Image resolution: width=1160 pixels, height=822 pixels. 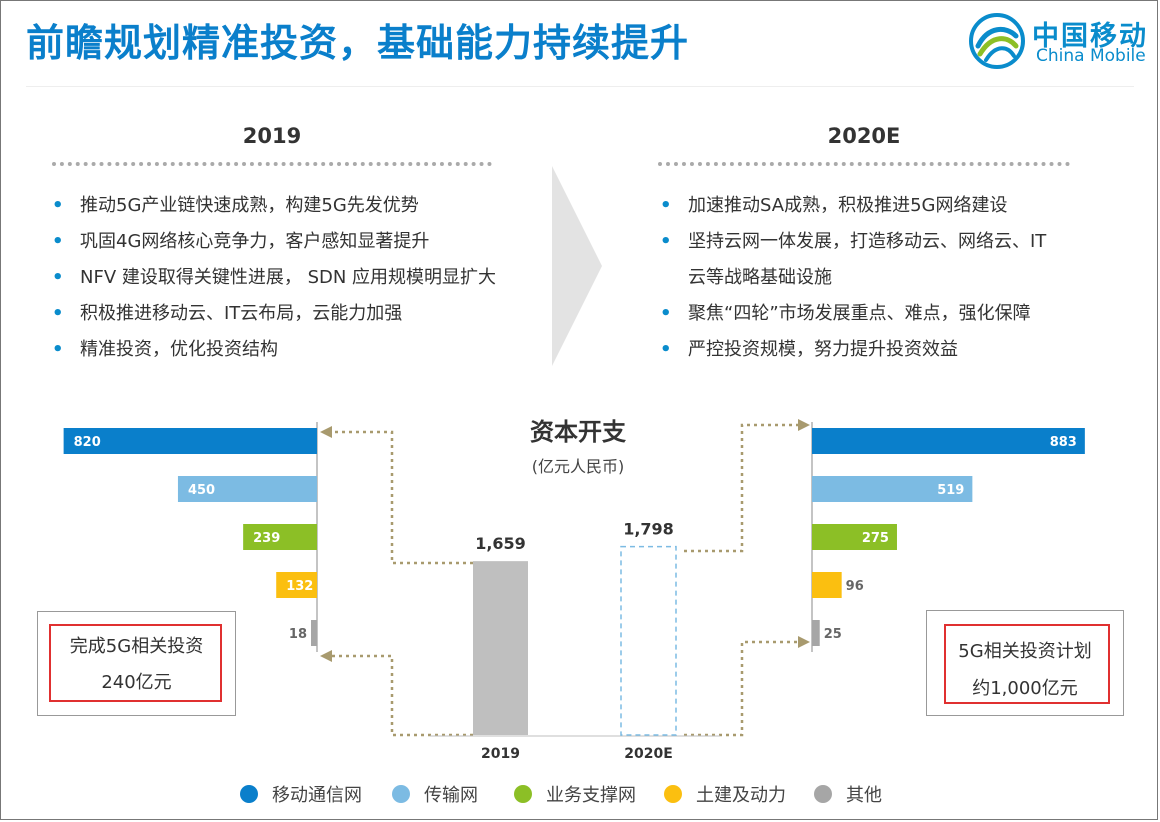 I want to click on right-5g-highlight, so click(x=1027, y=664).